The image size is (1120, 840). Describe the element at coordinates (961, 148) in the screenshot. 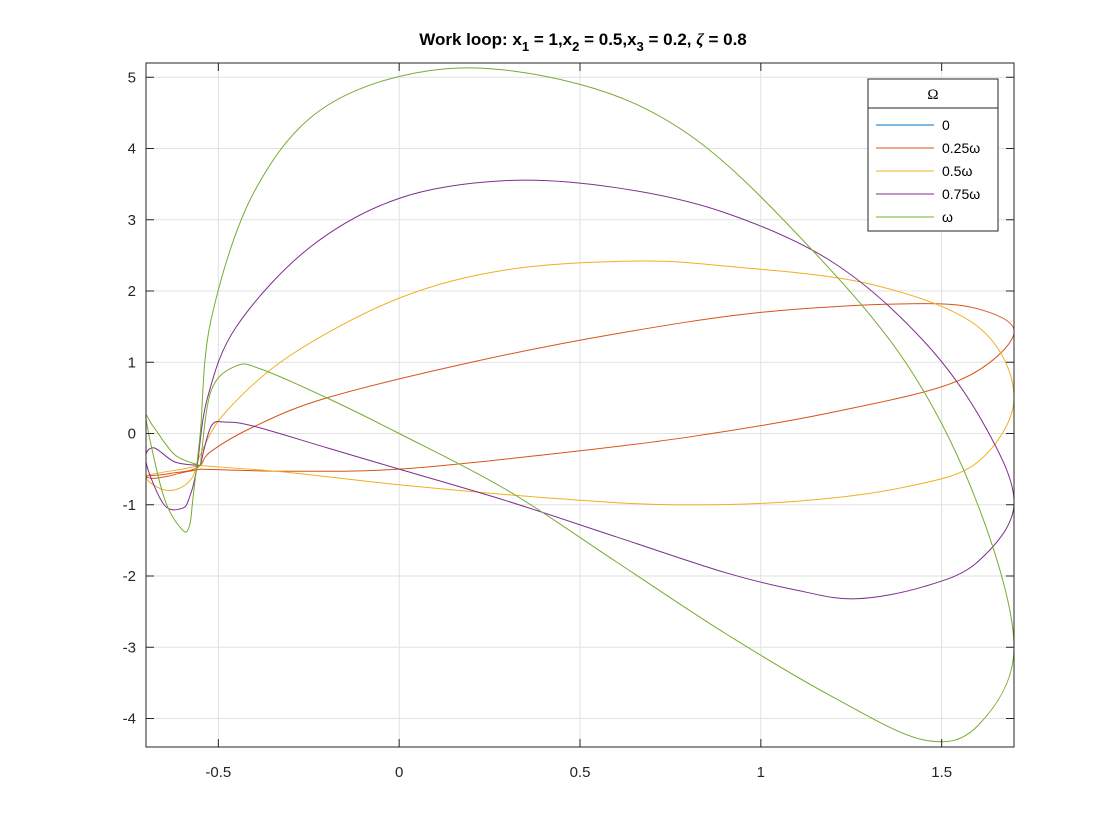

I see `legend-label-1: 0.25ω` at that location.